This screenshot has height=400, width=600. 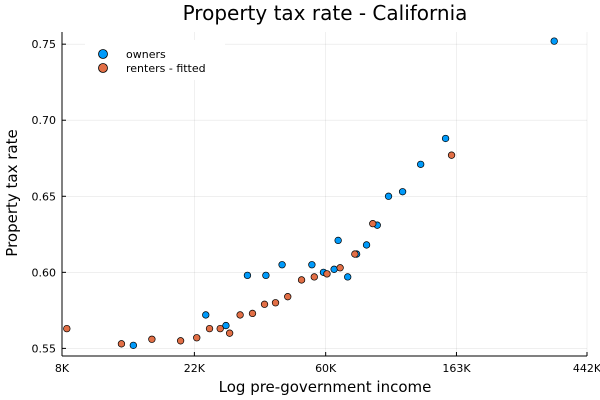 What do you see at coordinates (456, 368) in the screenshot?
I see `x-tick-label: 163K` at bounding box center [456, 368].